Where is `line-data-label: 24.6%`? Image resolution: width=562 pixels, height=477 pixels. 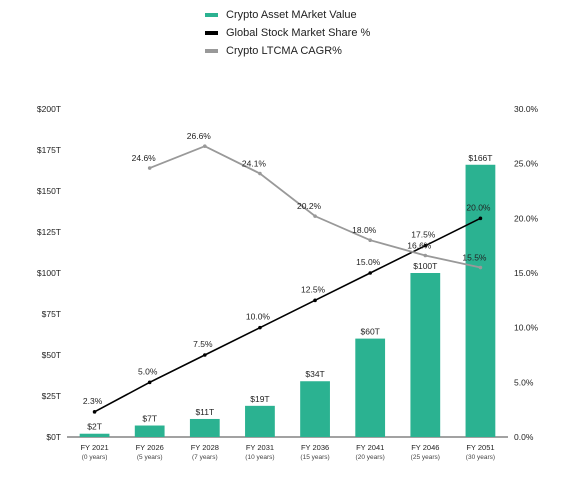
line-data-label: 24.6% is located at coordinates (144, 158).